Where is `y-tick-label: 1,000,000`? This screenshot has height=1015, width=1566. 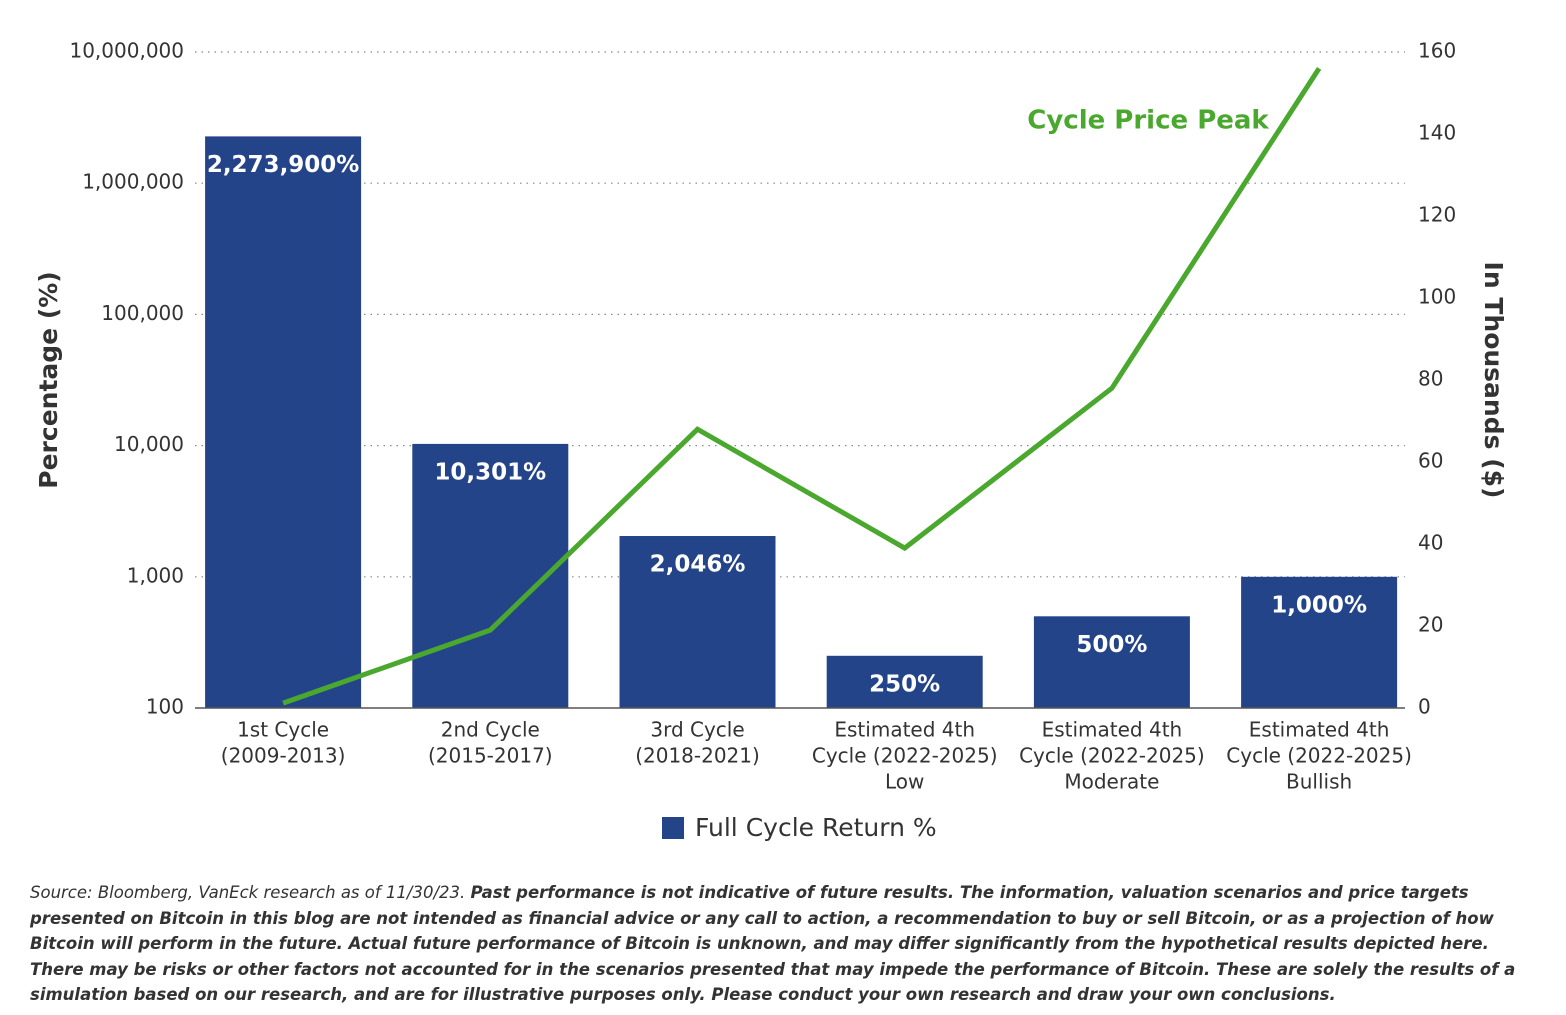
y-tick-label: 1,000,000 is located at coordinates (133, 182).